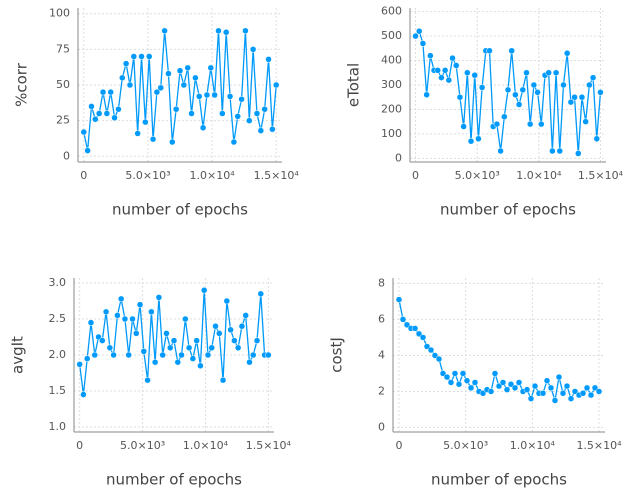 Image resolution: width=626 pixels, height=491 pixels. I want to click on y-tick-label: 4, so click(381, 354).